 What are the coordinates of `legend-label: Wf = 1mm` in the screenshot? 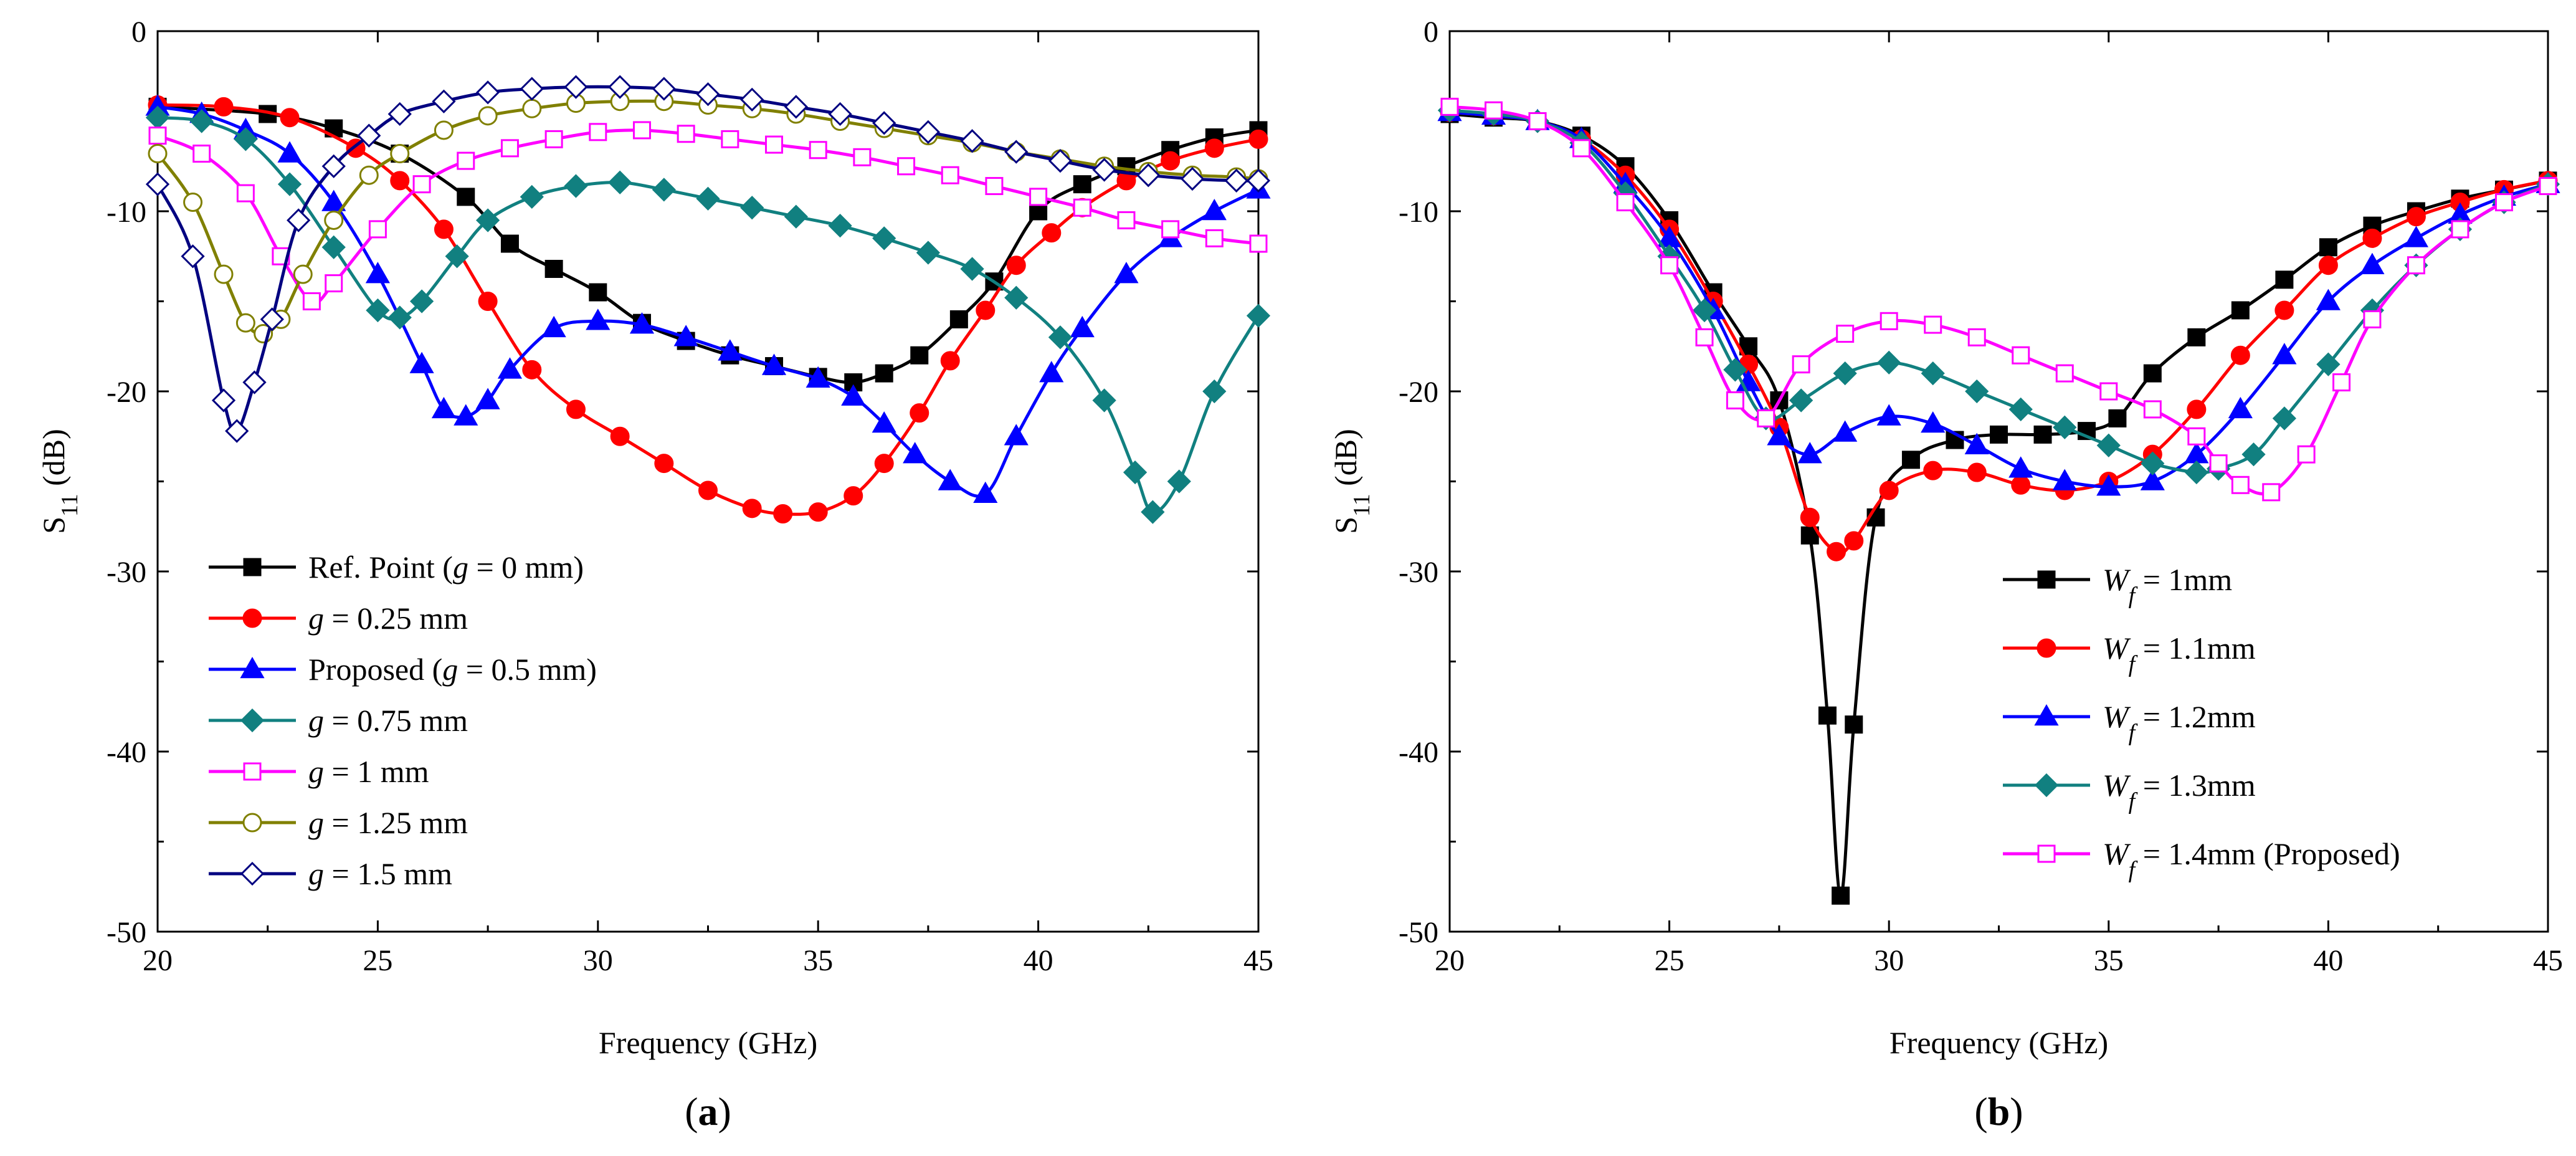 It's located at (2167, 585).